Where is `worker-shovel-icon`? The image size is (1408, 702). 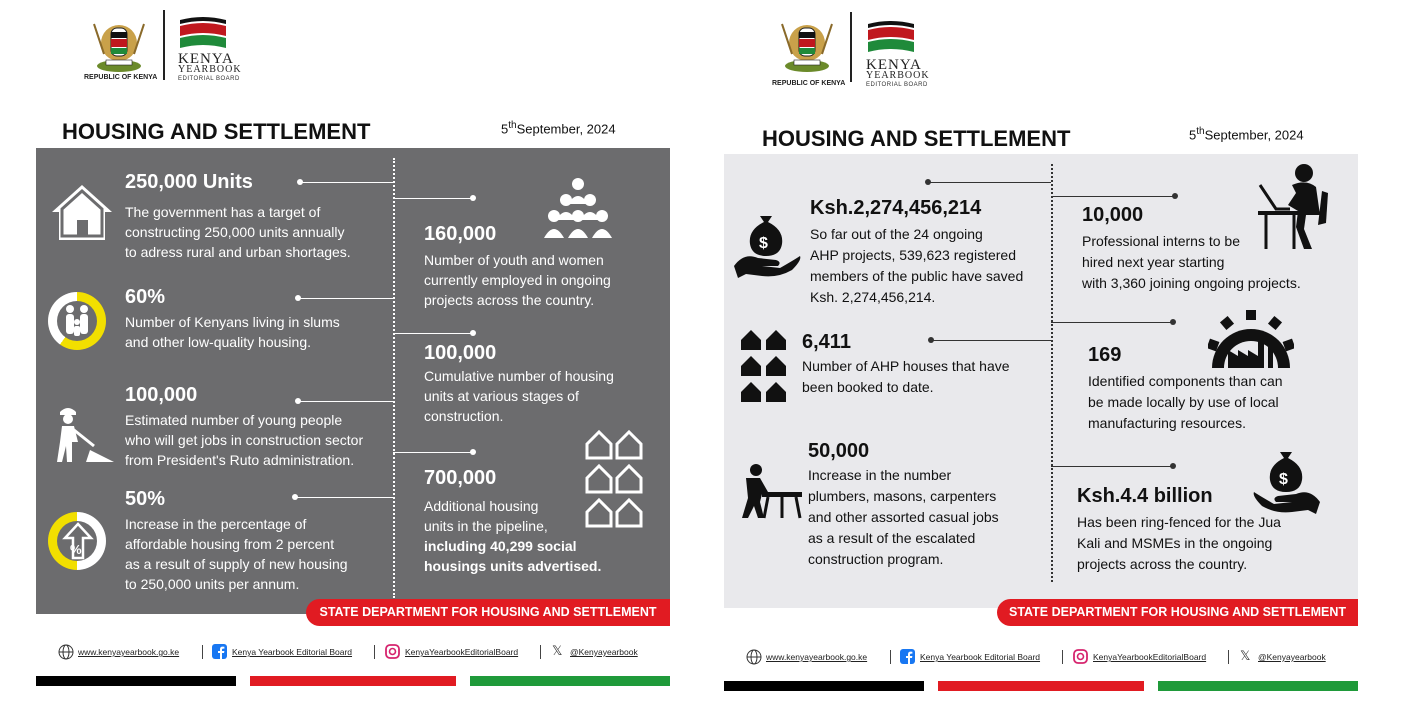 worker-shovel-icon is located at coordinates (85, 435).